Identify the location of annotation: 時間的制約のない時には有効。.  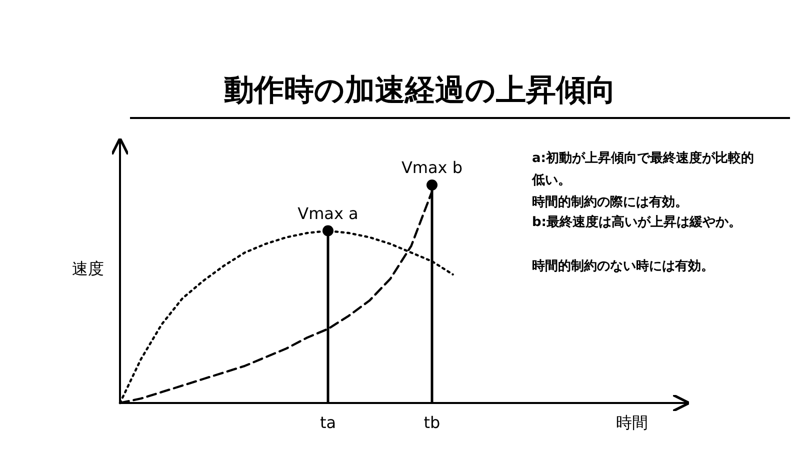
(623, 267).